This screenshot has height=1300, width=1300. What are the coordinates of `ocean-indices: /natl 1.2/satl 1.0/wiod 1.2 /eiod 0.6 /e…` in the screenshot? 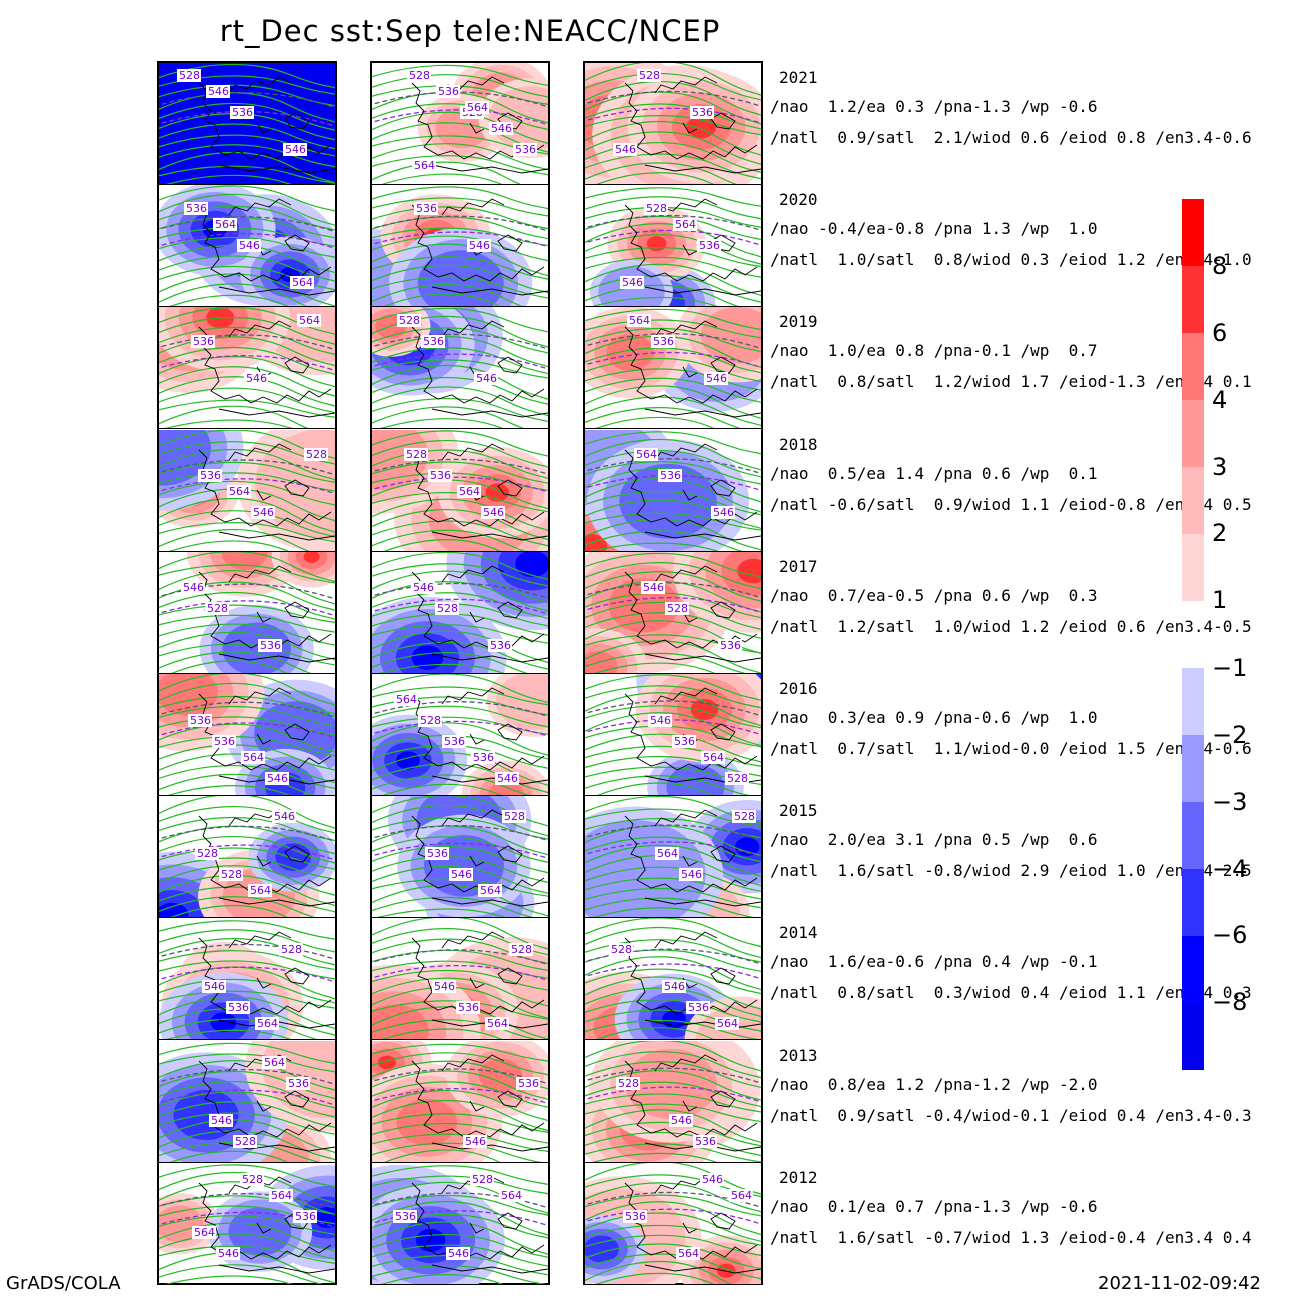 It's located at (1011, 626).